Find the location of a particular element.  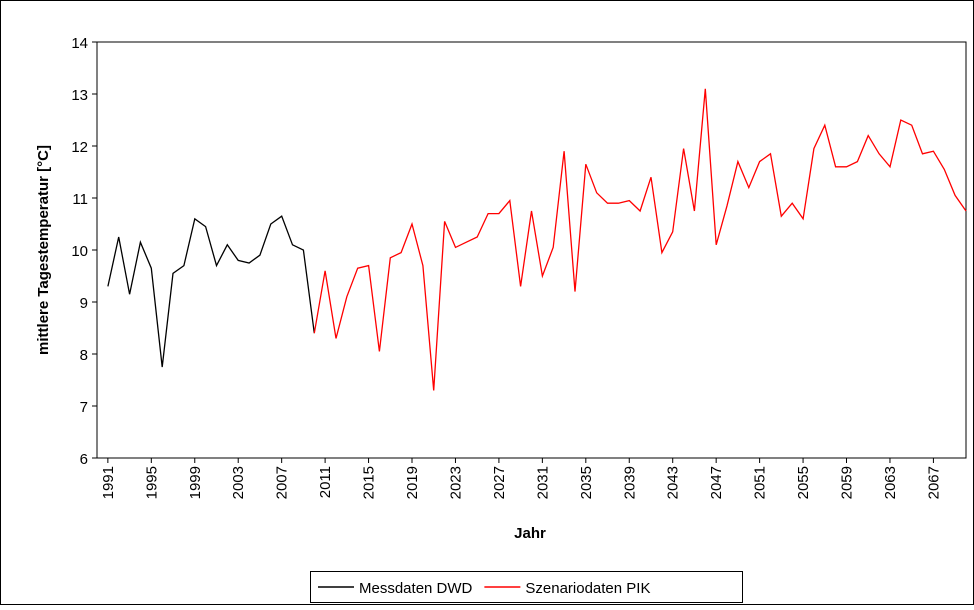

x-tick-label: 2051 is located at coordinates (760, 482).